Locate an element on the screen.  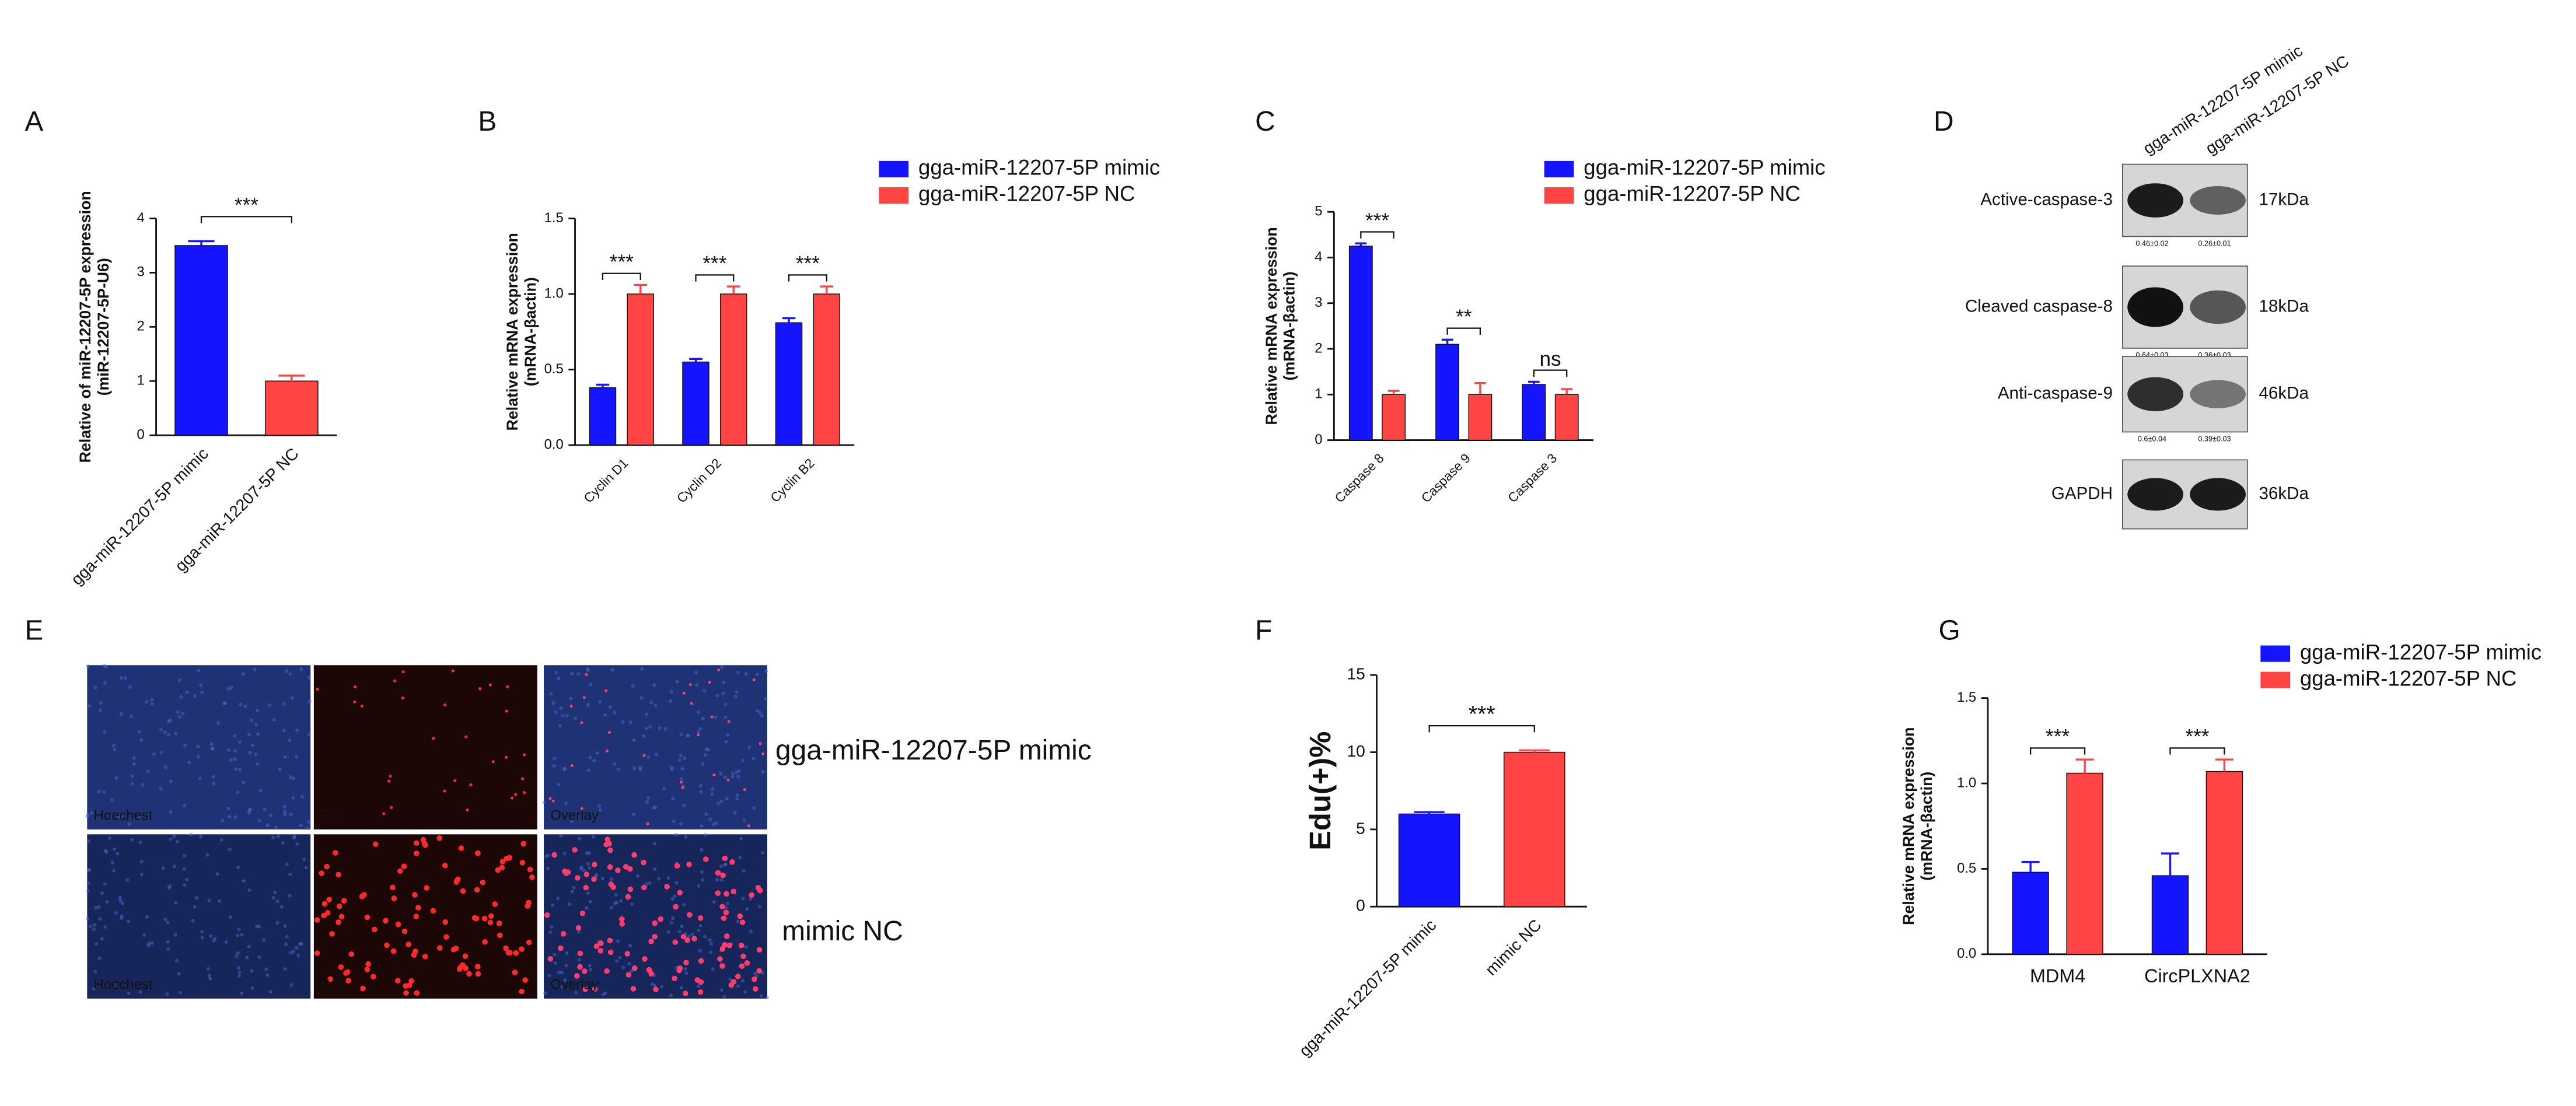
significance-label: *** is located at coordinates (622, 262).